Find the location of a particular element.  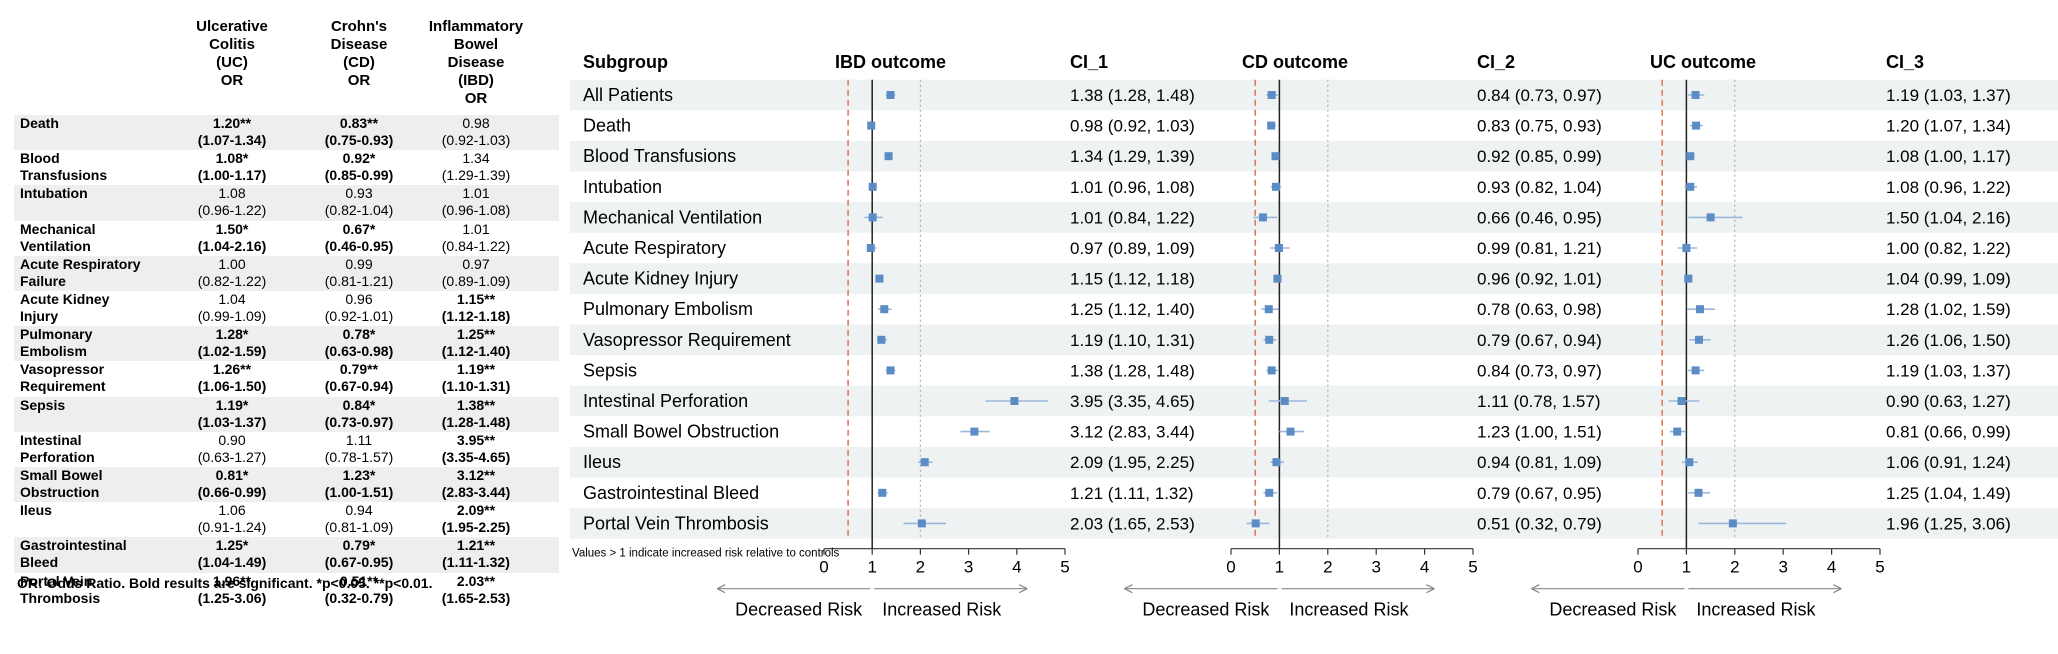

or-cell: 2.03** (1.65-2.53) is located at coordinates (476, 590).